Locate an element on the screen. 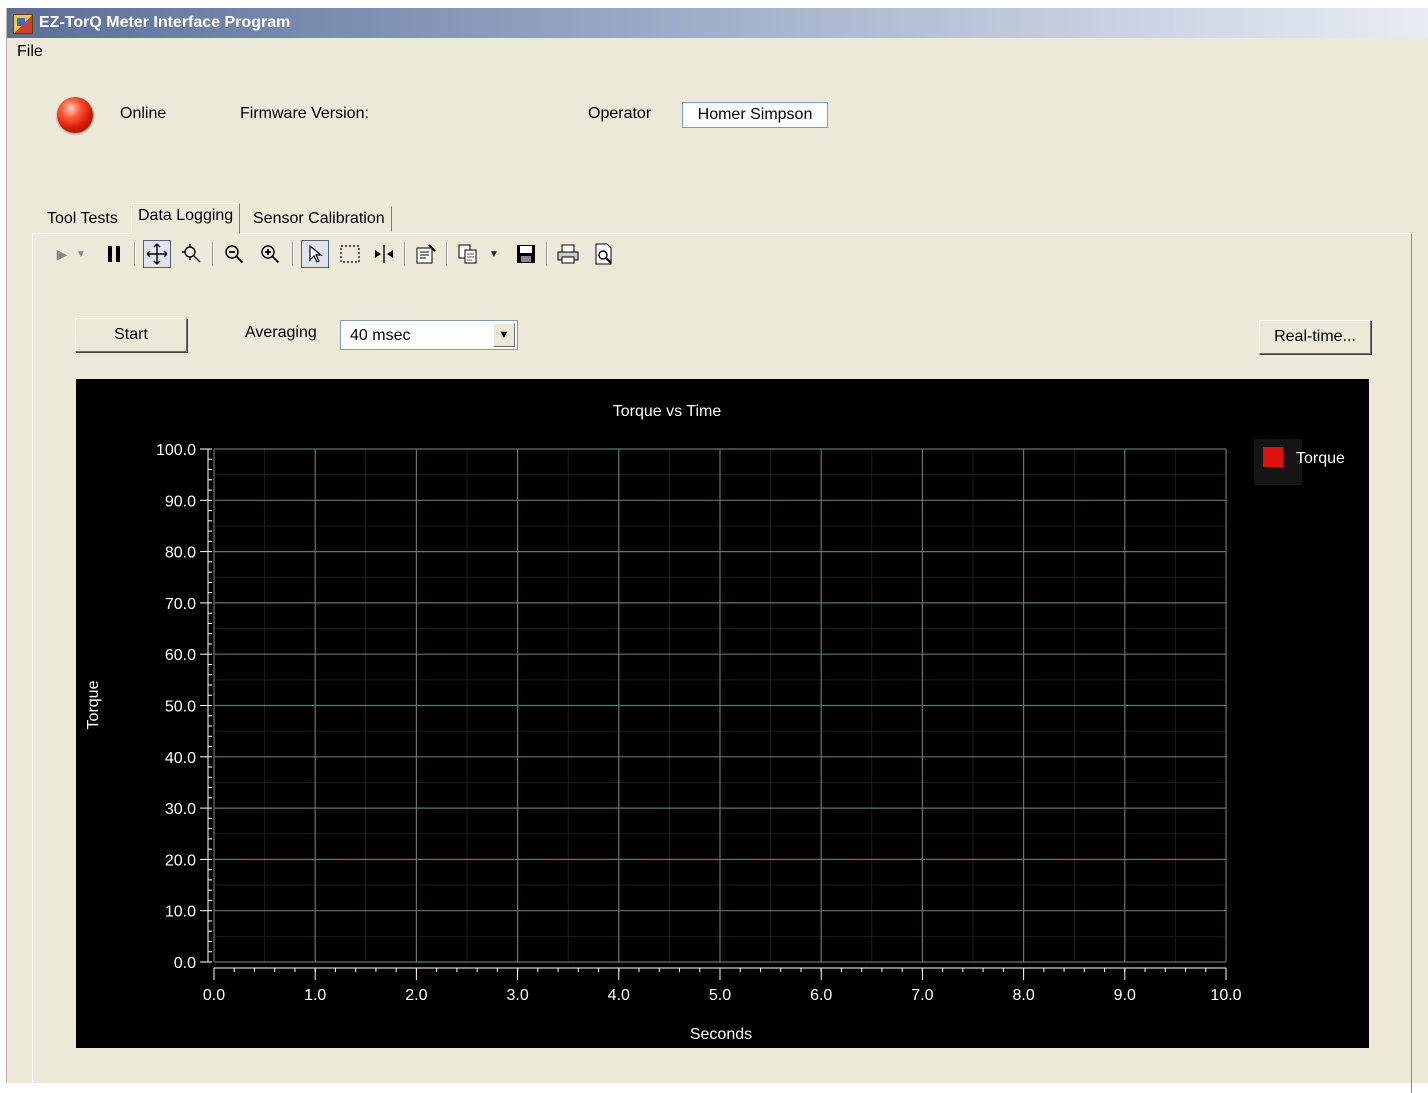 The height and width of the screenshot is (1093, 1428). zoom-in-icon is located at coordinates (270, 254).